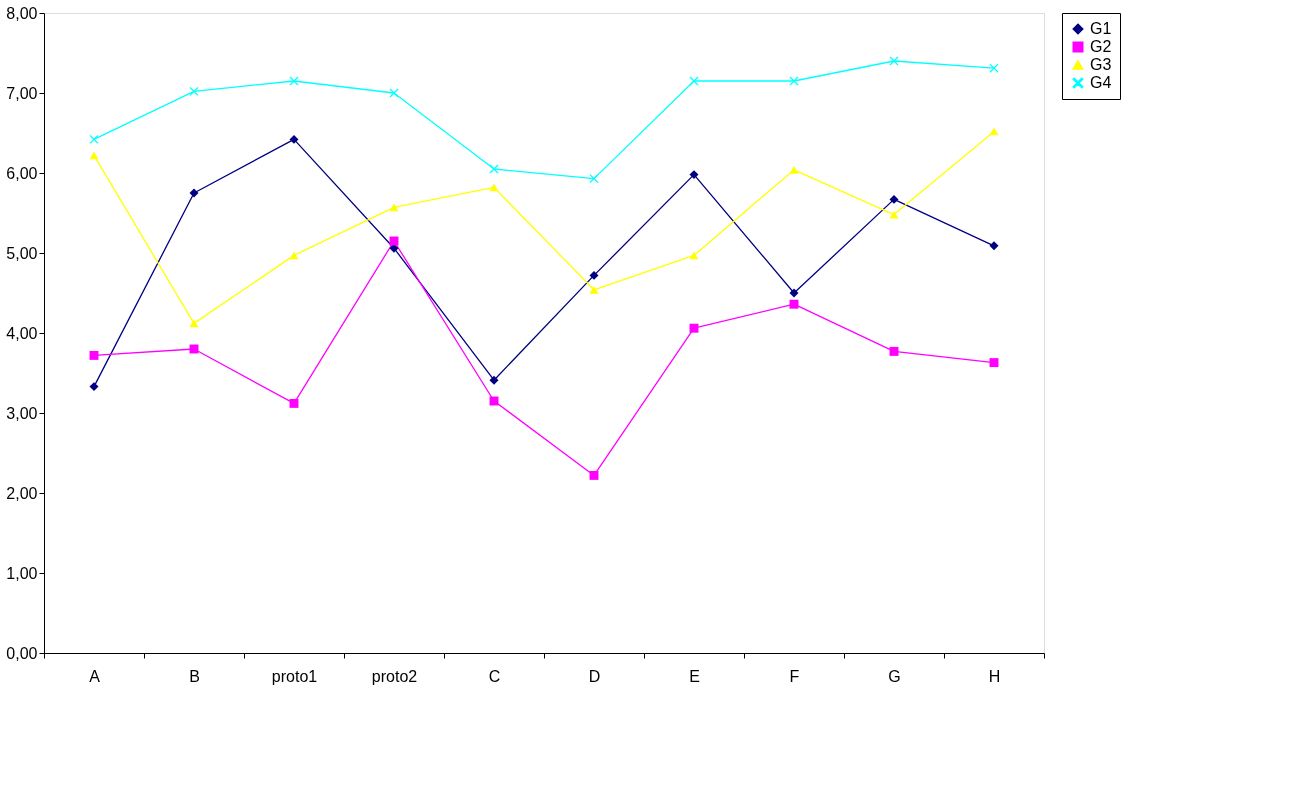 This screenshot has height=791, width=1298. I want to click on y-tick-label: 3,00, so click(22, 413).